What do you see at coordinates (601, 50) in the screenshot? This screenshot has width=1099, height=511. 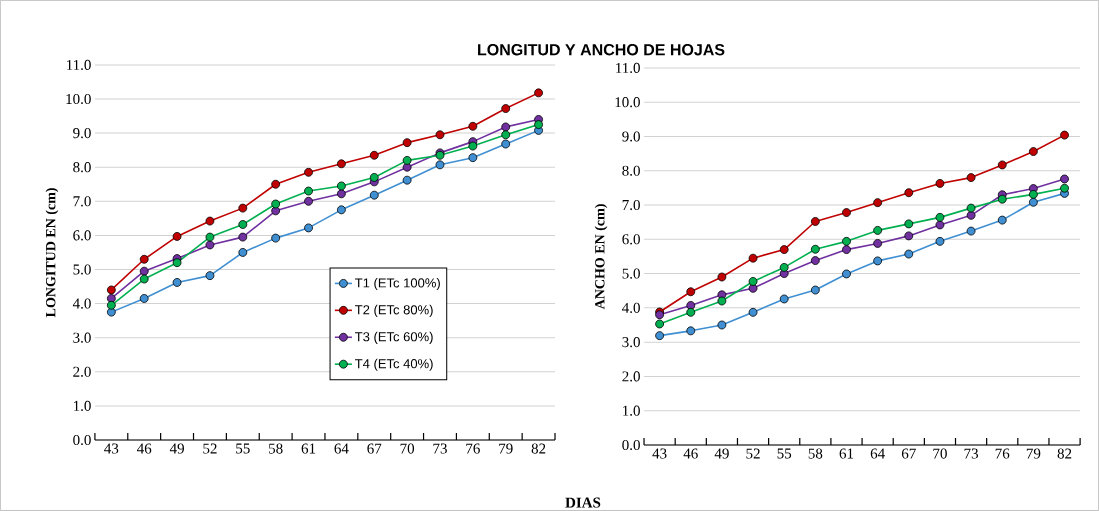 I see `text: LONGITUD Y ANCHO DE HOJAS` at bounding box center [601, 50].